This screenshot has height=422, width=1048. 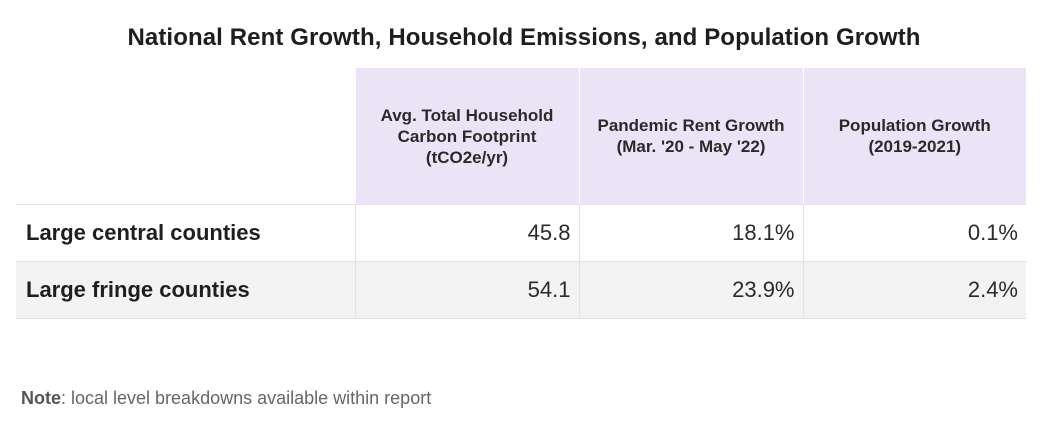 What do you see at coordinates (41, 398) in the screenshot?
I see `footnote-label: Note` at bounding box center [41, 398].